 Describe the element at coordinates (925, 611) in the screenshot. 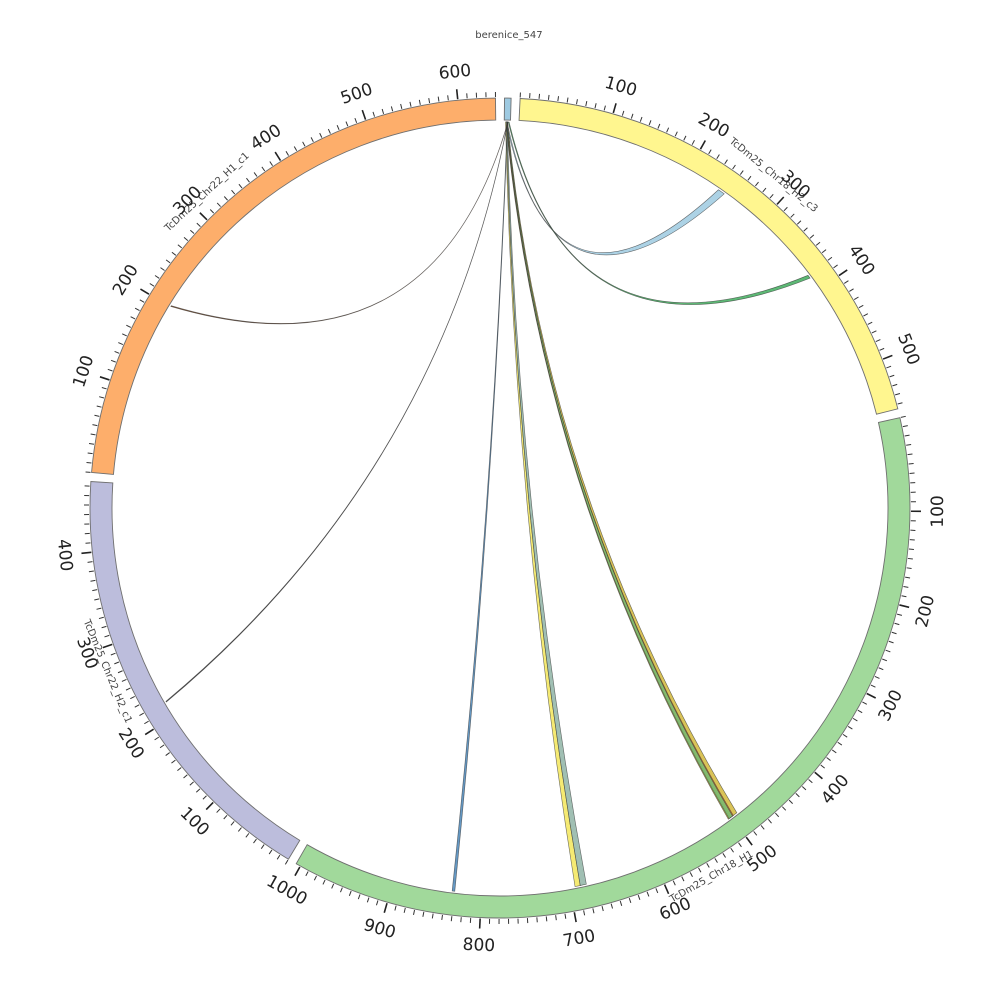

I see `tick-label: 200` at that location.